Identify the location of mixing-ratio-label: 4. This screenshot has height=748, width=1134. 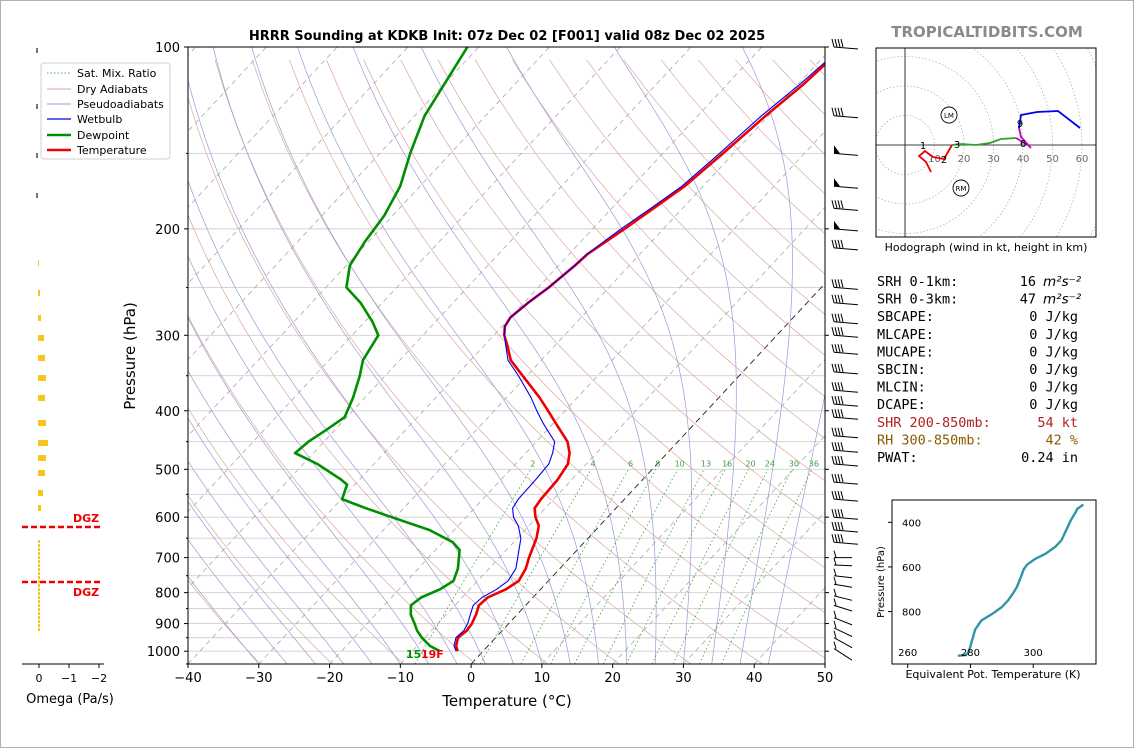
(593, 463).